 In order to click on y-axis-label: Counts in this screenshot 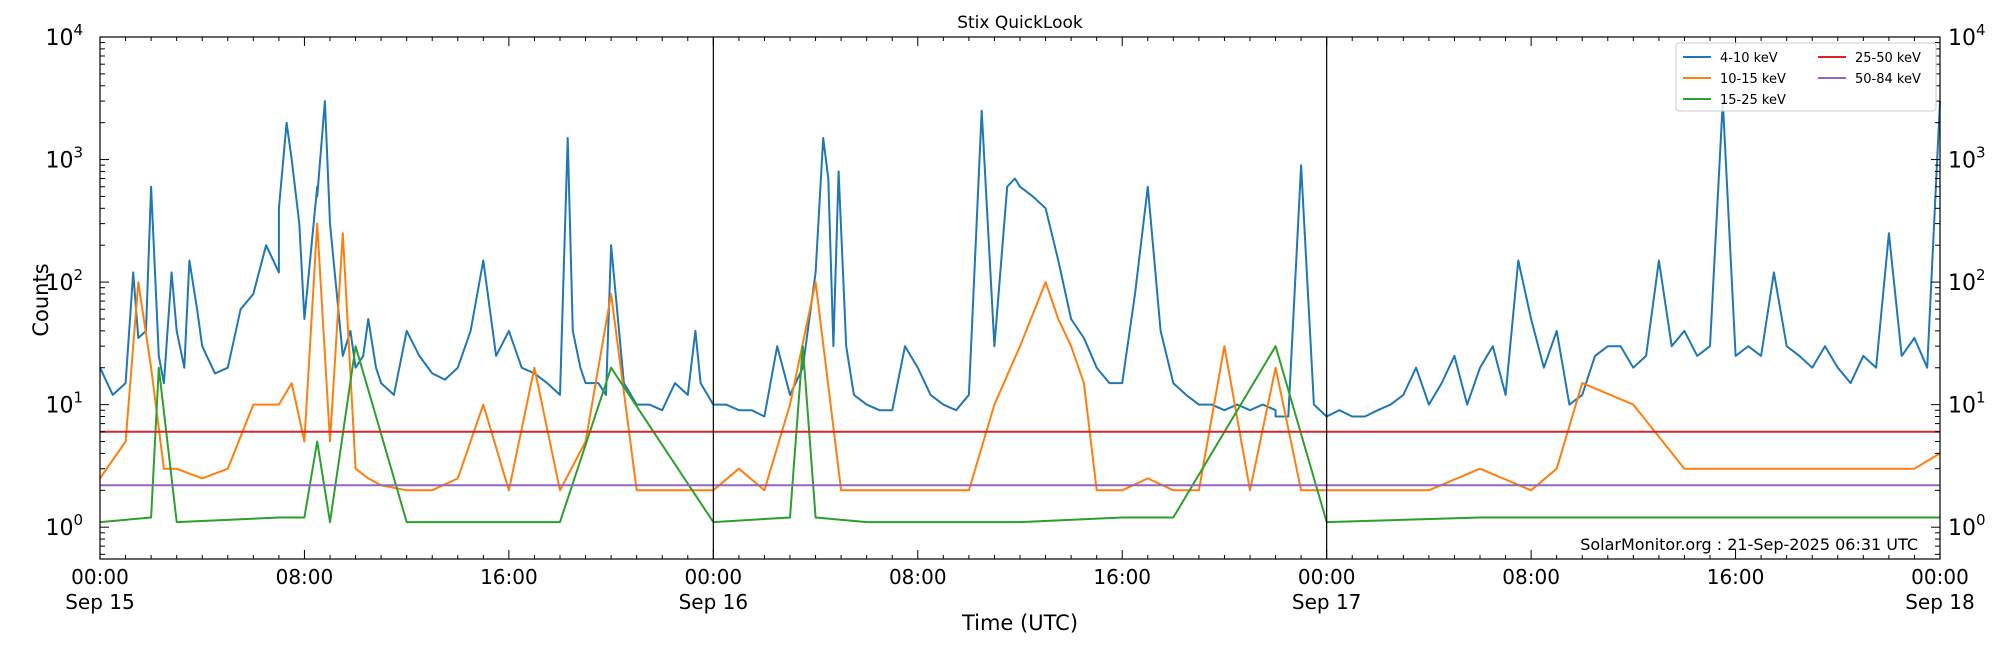, I will do `click(41, 299)`.